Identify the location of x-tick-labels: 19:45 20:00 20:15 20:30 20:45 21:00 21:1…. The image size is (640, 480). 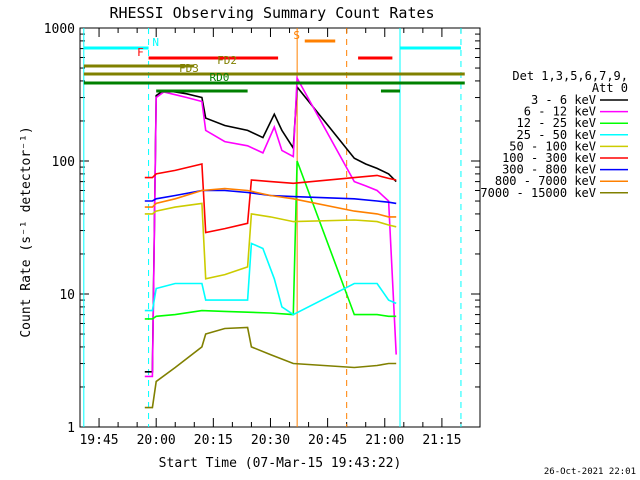
(270, 440).